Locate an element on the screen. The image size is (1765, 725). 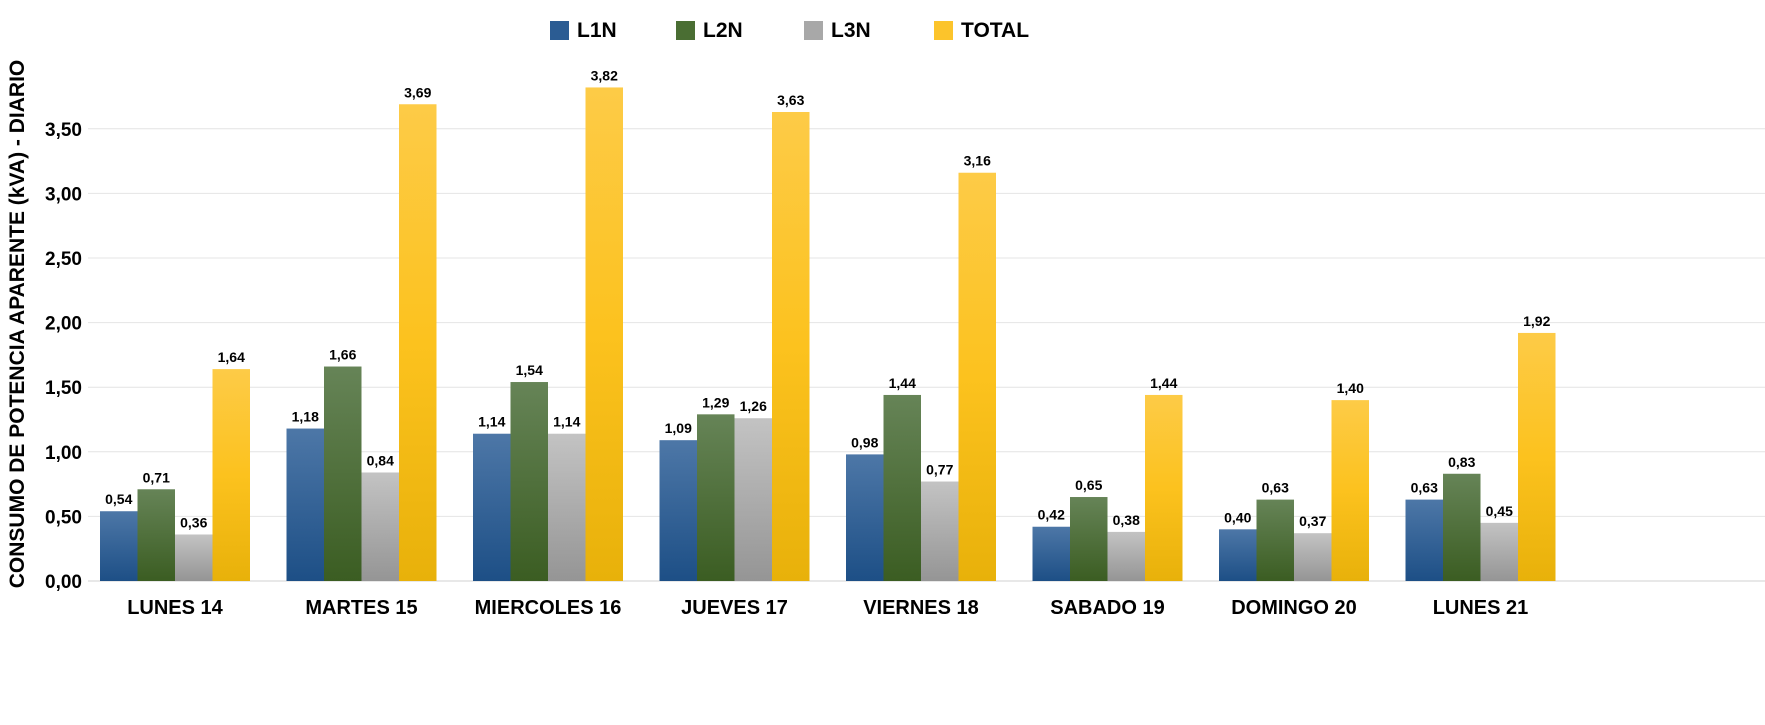
y-tick-label: 2,00 is located at coordinates (63, 324).